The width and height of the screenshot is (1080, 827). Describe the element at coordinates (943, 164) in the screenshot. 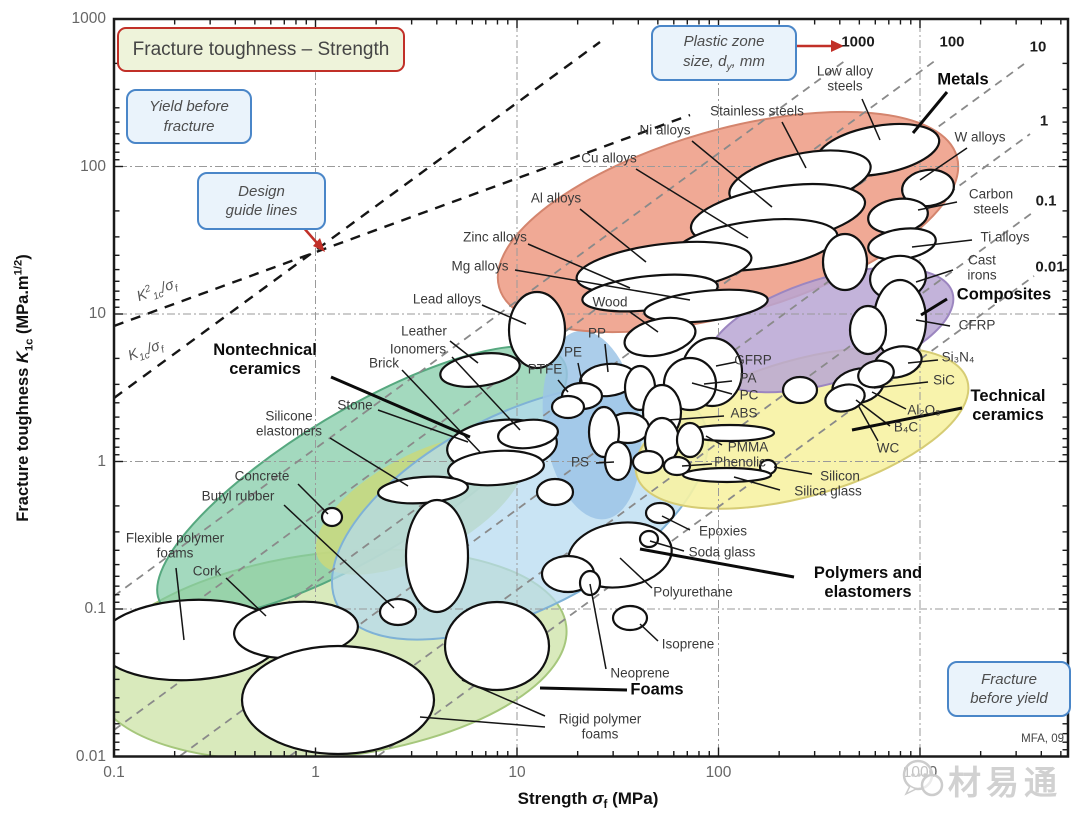

I see `leader-w_alloys` at that location.